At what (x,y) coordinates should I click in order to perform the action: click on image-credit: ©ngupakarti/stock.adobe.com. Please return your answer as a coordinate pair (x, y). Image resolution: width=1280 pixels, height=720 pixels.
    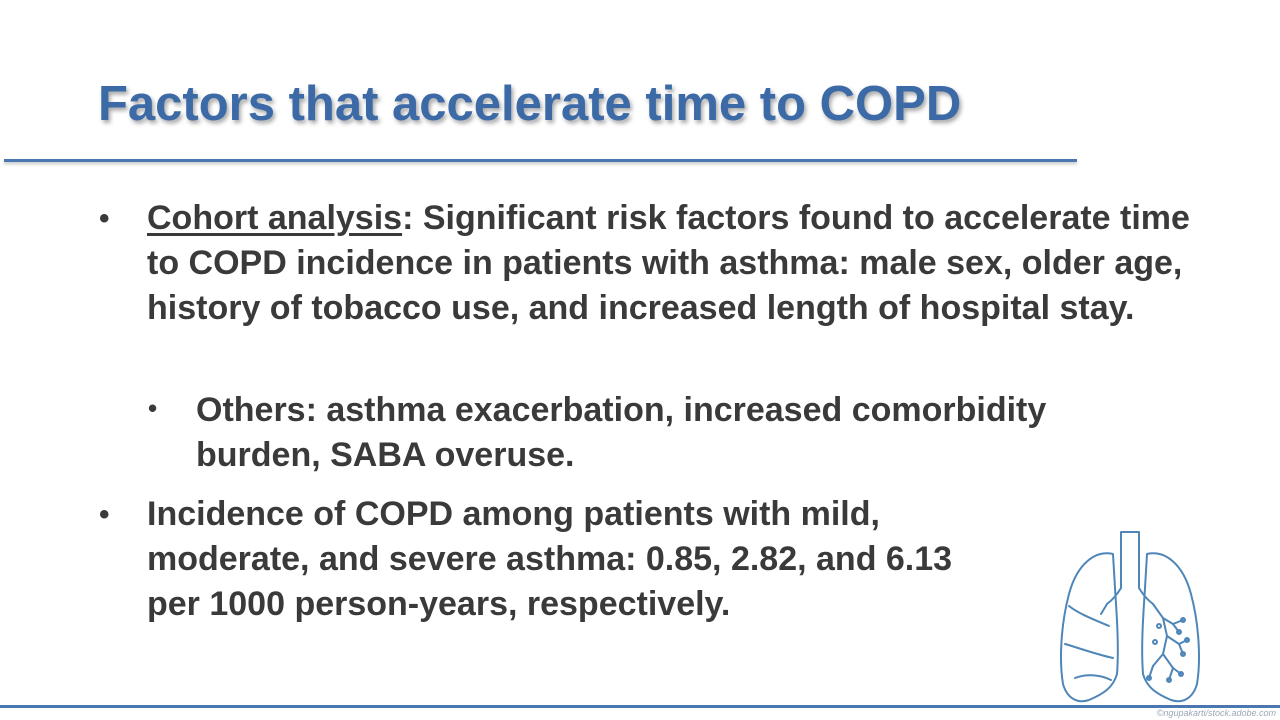
    Looking at the image, I should click on (1216, 713).